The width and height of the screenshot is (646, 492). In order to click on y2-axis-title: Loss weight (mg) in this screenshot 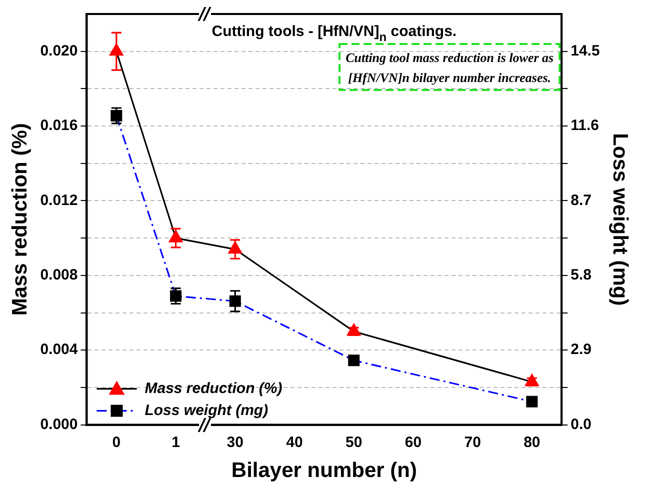, I will do `click(620, 219)`.